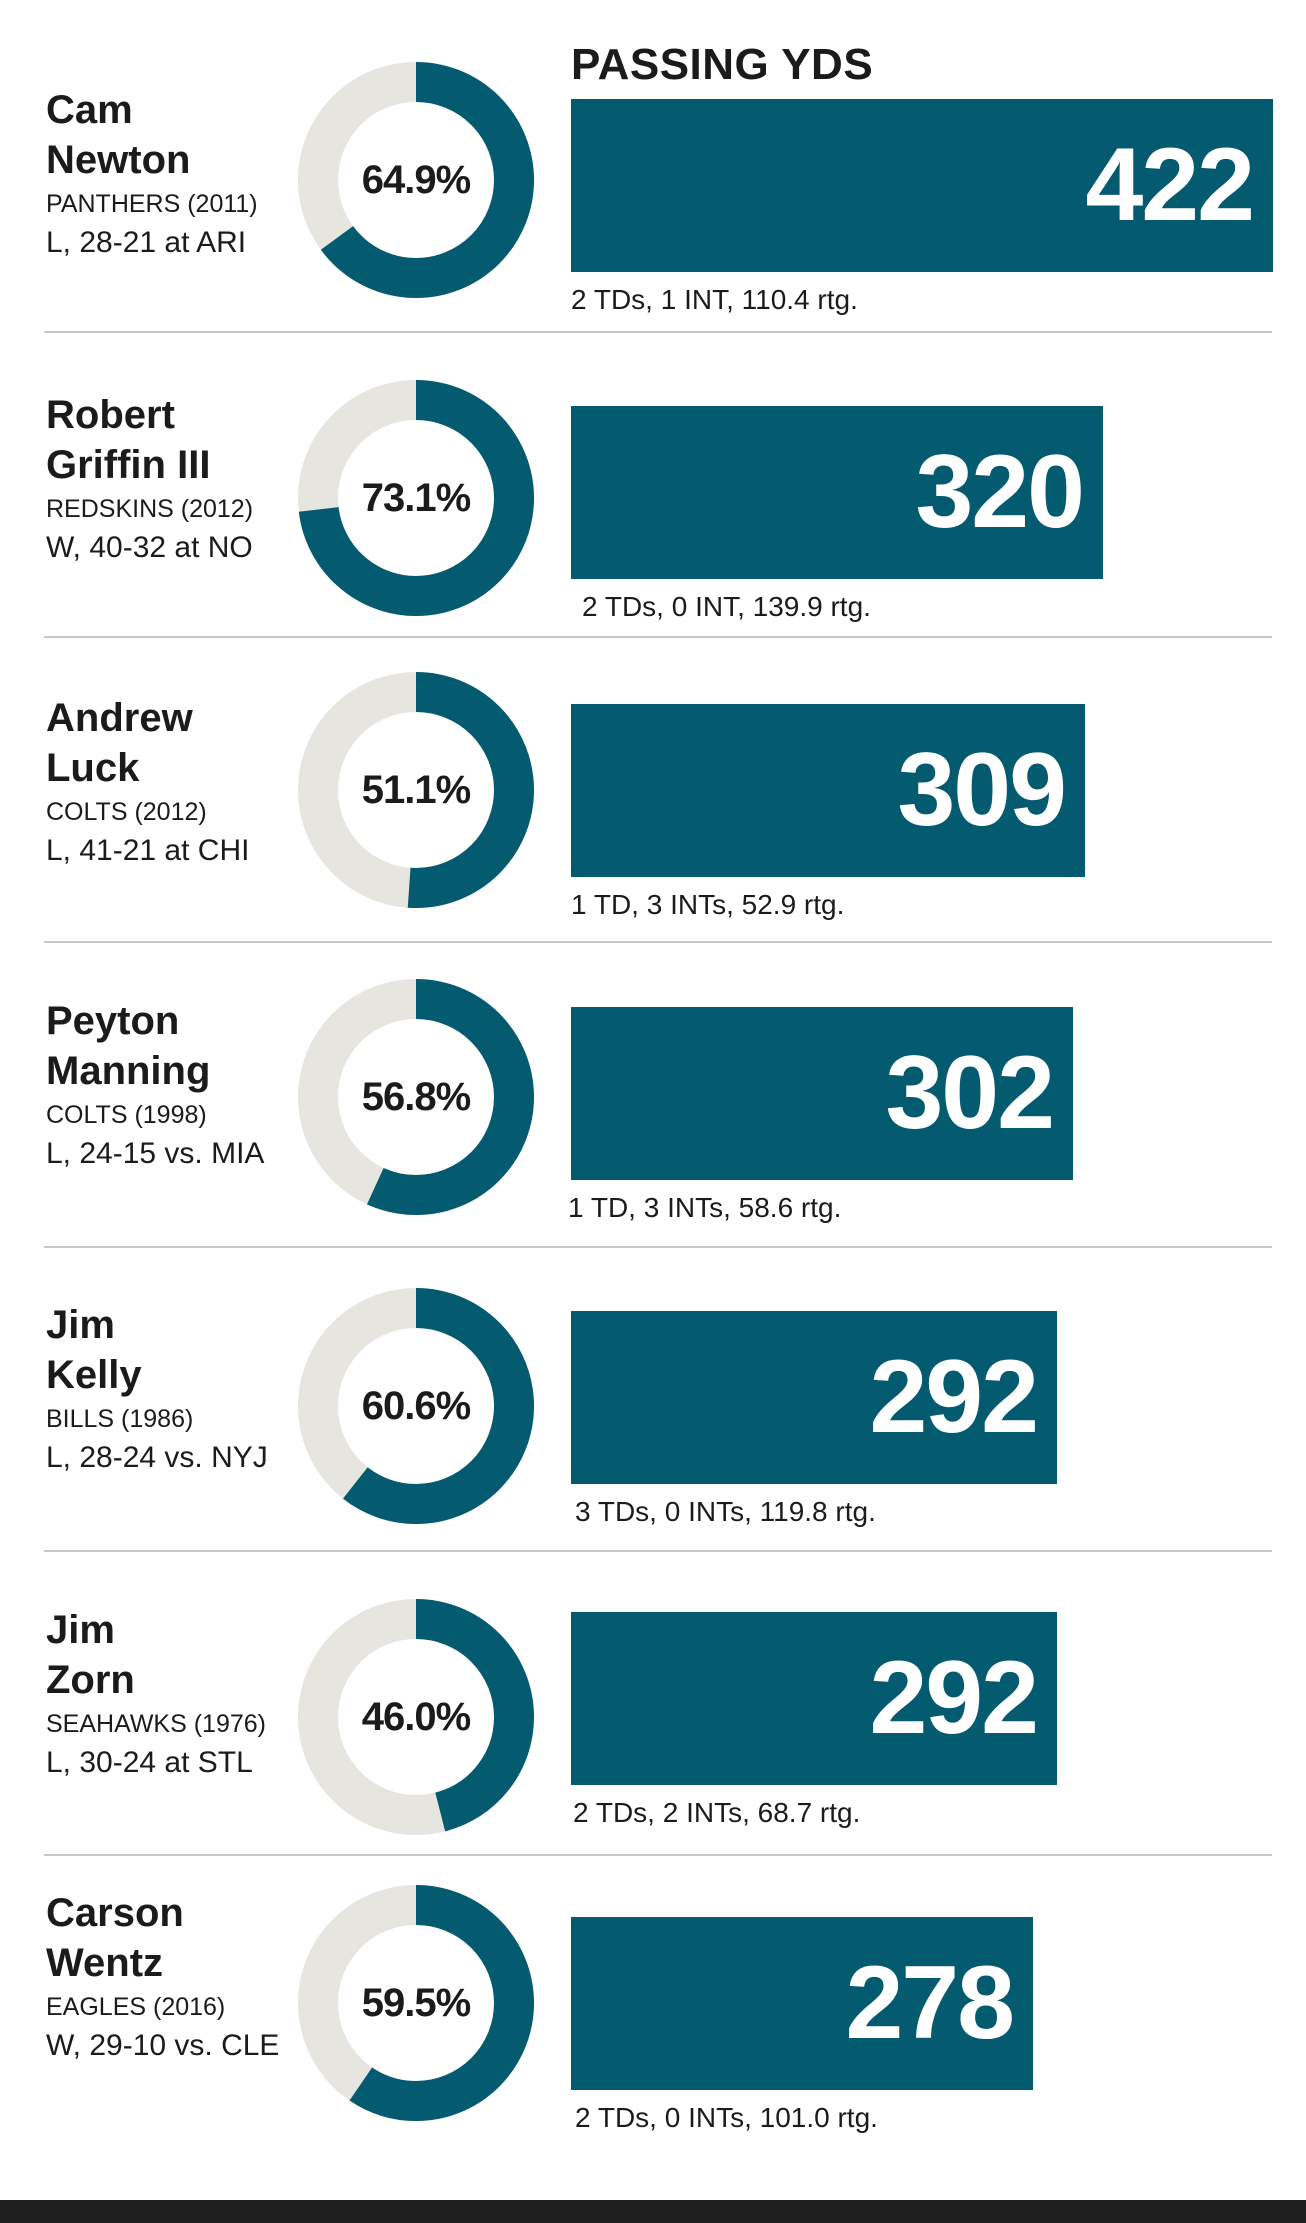 The width and height of the screenshot is (1306, 2223). What do you see at coordinates (930, 2003) in the screenshot?
I see `yards-label: 278` at bounding box center [930, 2003].